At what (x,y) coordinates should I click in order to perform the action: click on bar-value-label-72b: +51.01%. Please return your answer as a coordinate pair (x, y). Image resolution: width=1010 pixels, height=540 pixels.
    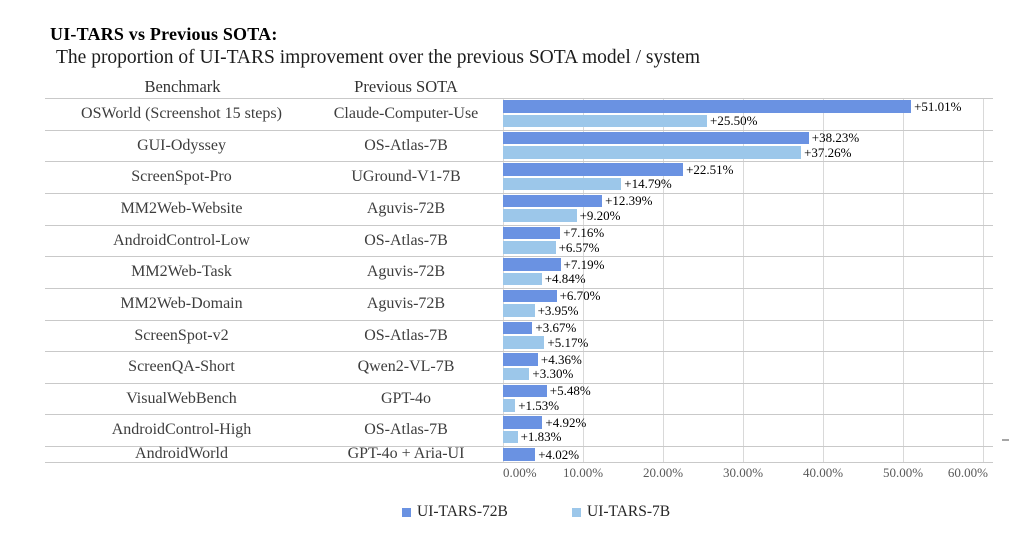
    Looking at the image, I should click on (938, 106).